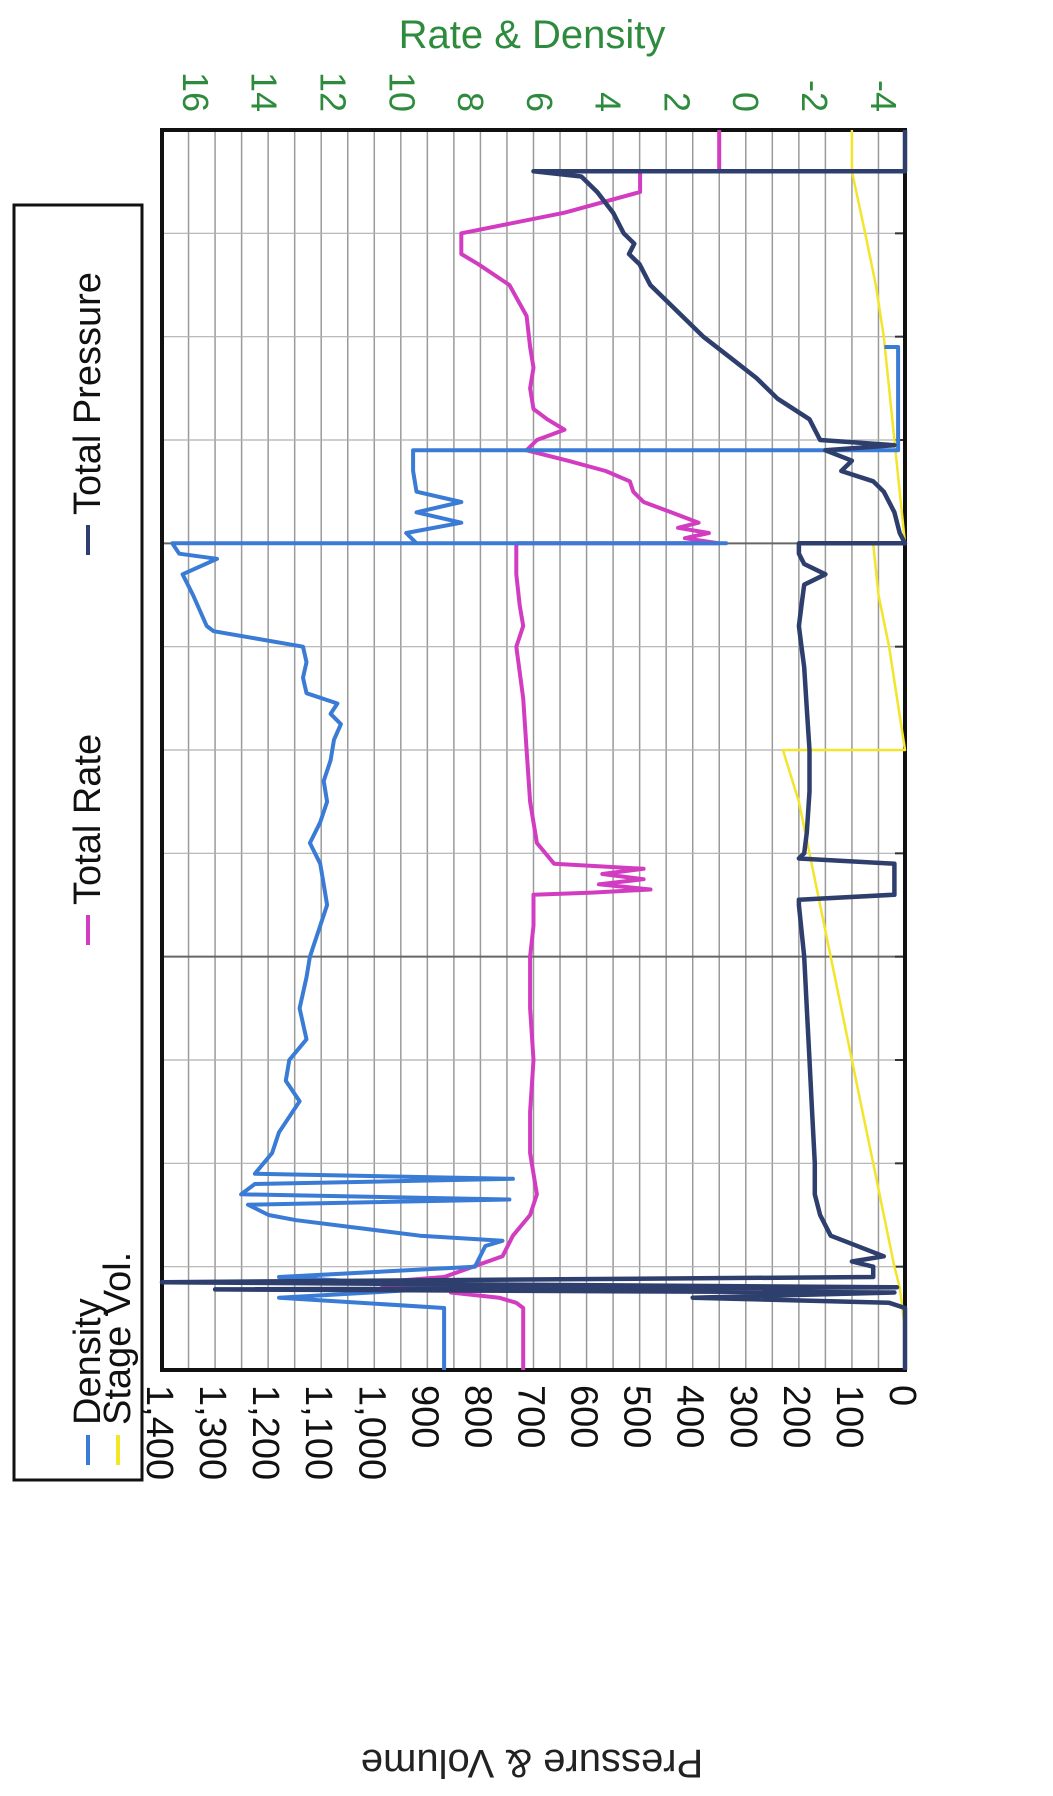 The image size is (1053, 1796). I want to click on top-tick-label: 12, so click(333, 92).